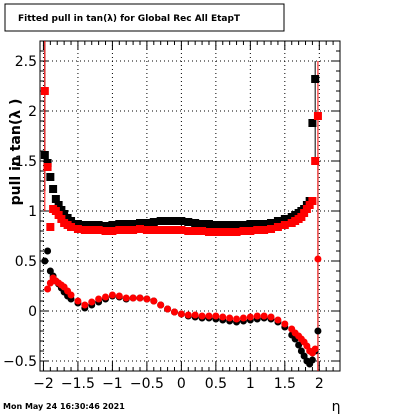 The width and height of the screenshot is (400, 414). What do you see at coordinates (43, 384) in the screenshot?
I see `x-tick-label: −2` at bounding box center [43, 384].